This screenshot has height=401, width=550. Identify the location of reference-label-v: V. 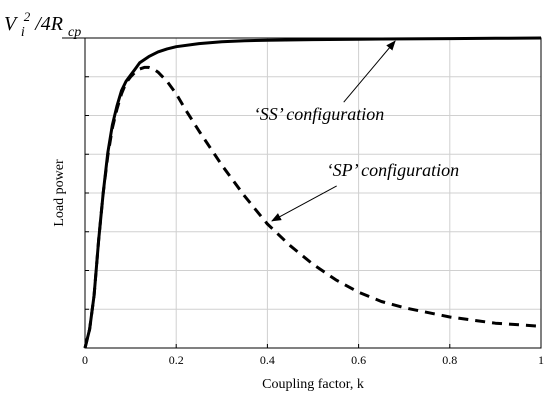
(11, 24).